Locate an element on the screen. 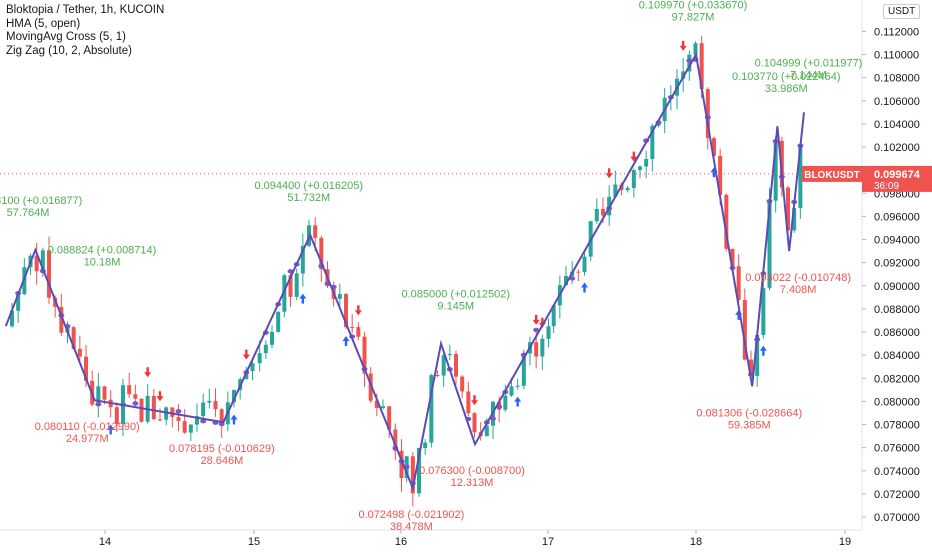 This screenshot has width=932, height=555. y-tick-label: 0.104000 is located at coordinates (897, 125).